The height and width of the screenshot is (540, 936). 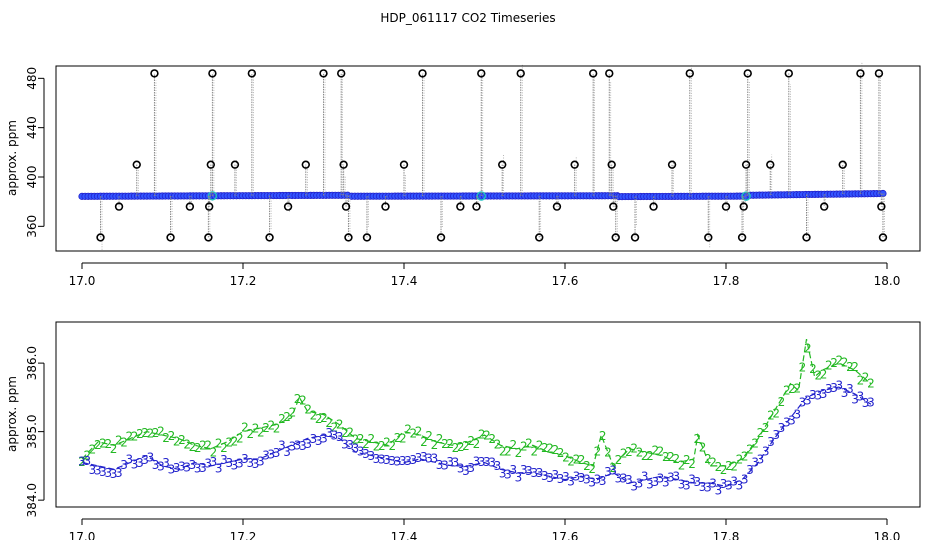 I want to click on bottom-panel-y-tick-label: 386.0, so click(x=32, y=363).